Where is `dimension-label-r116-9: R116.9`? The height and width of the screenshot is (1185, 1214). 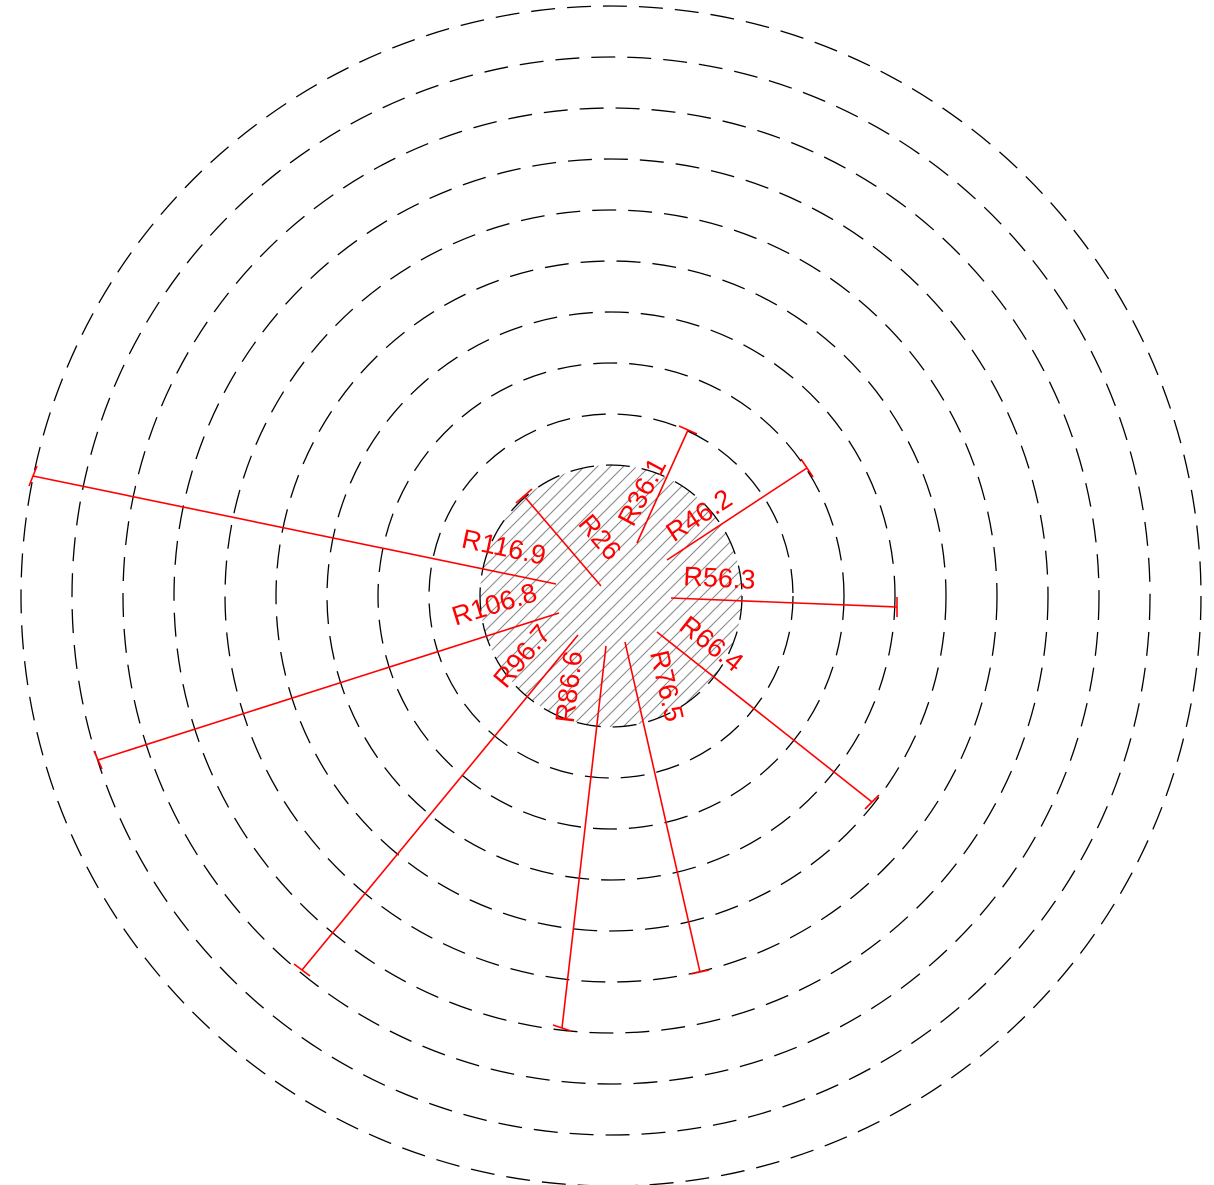 dimension-label-r116-9: R116.9 is located at coordinates (503, 547).